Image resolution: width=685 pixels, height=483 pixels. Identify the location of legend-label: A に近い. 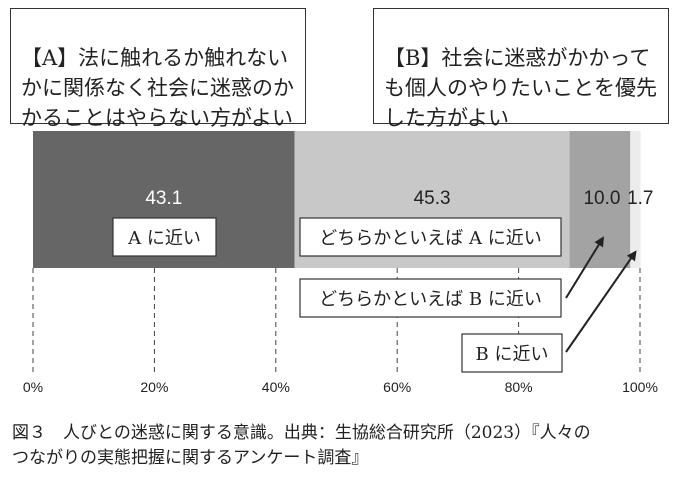
(164, 238).